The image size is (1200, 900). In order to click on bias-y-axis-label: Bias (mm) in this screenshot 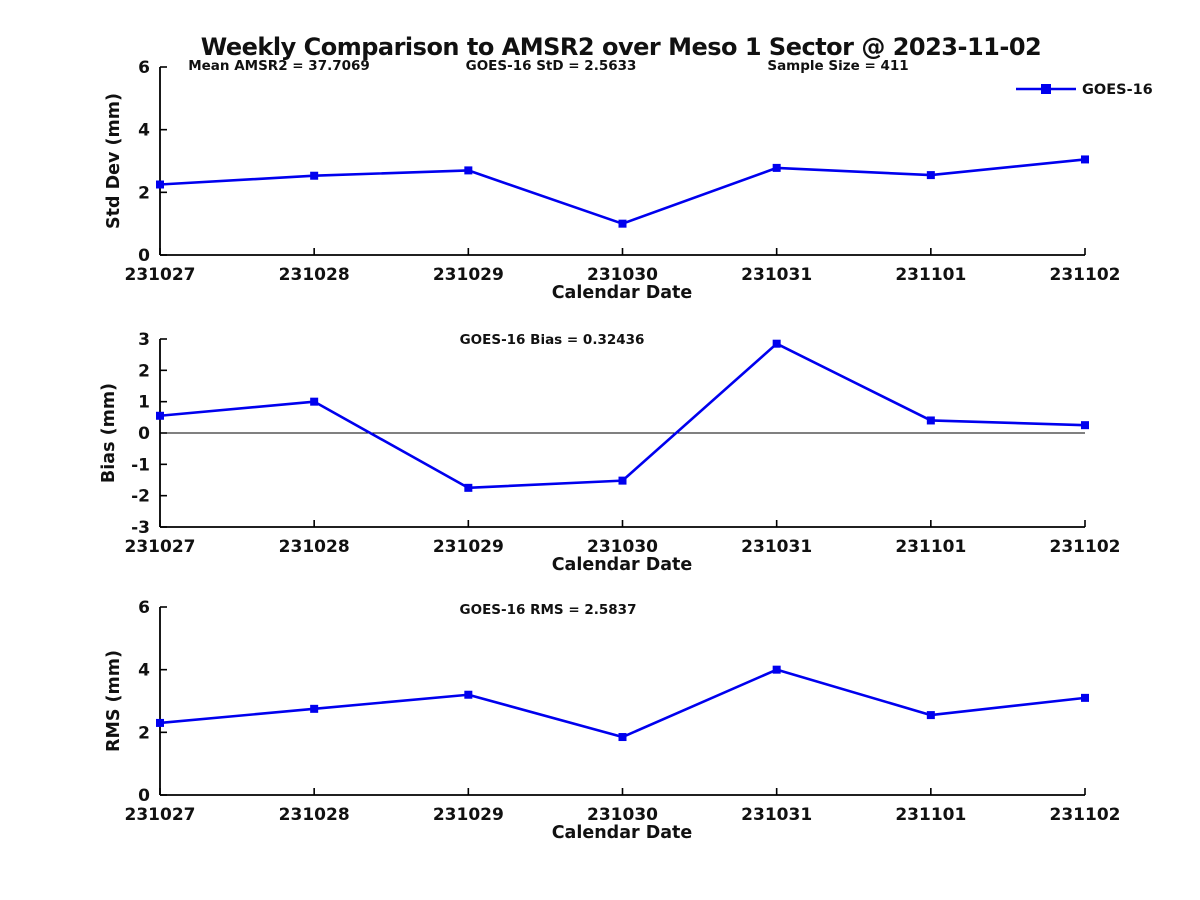, I will do `click(109, 433)`.